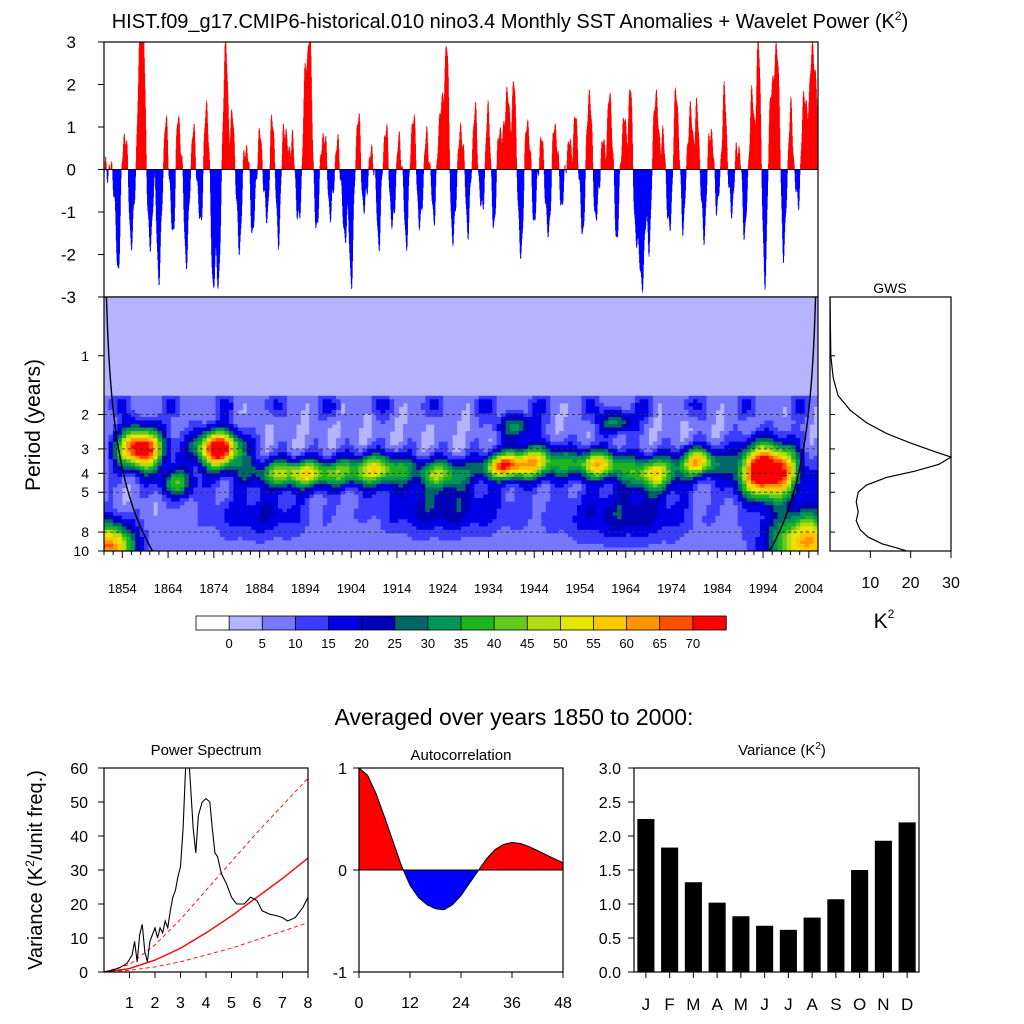 The width and height of the screenshot is (1024, 1024). What do you see at coordinates (71, 127) in the screenshot?
I see `y-tick-label: 1` at bounding box center [71, 127].